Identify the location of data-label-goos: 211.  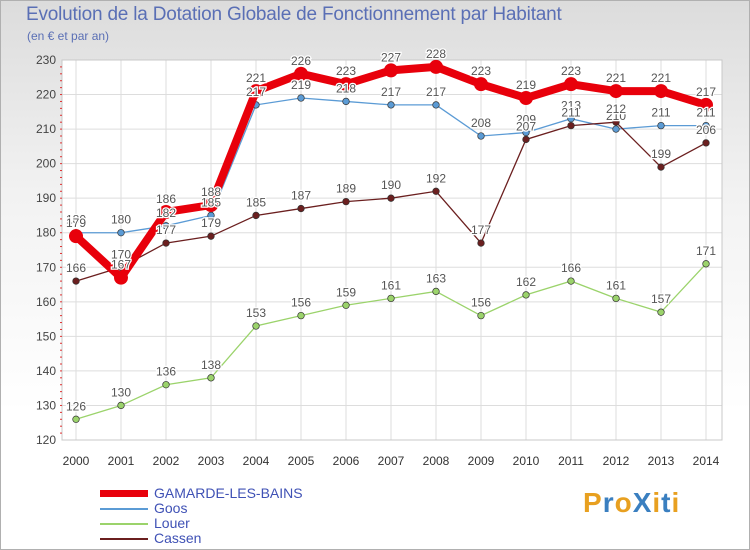
(705, 113).